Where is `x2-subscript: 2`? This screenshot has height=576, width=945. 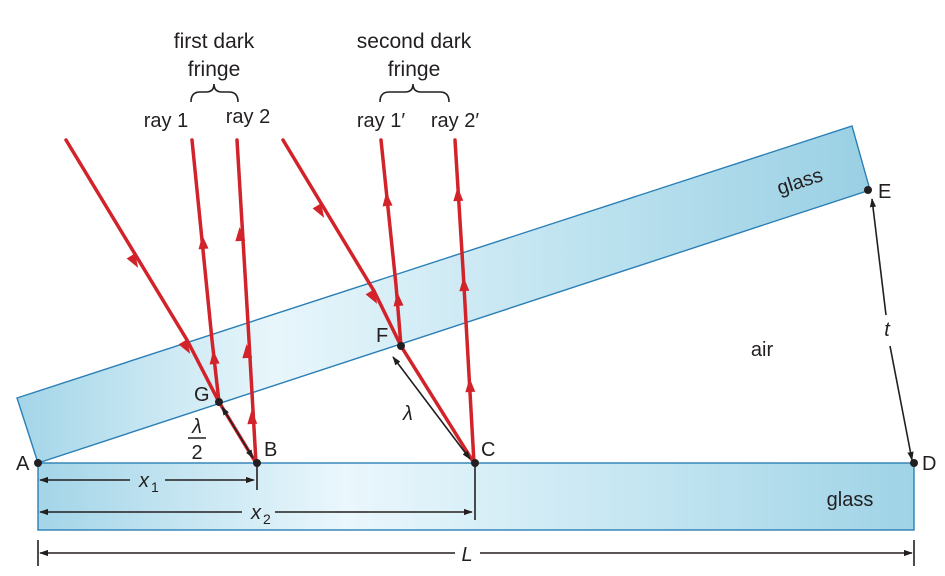 x2-subscript: 2 is located at coordinates (267, 519).